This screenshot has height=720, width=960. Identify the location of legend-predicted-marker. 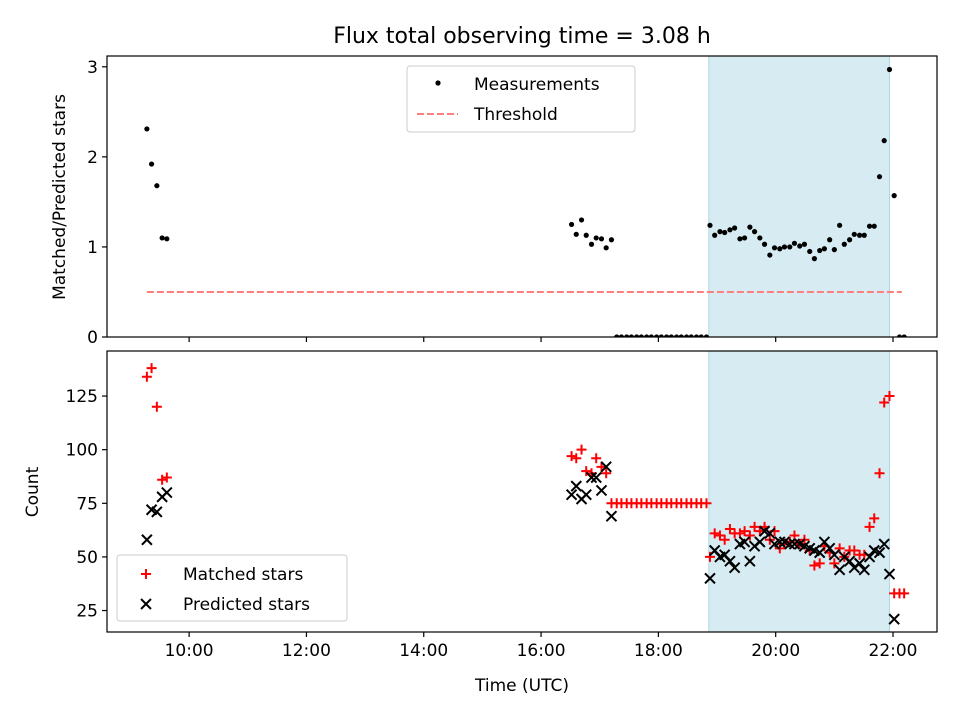
(146, 604).